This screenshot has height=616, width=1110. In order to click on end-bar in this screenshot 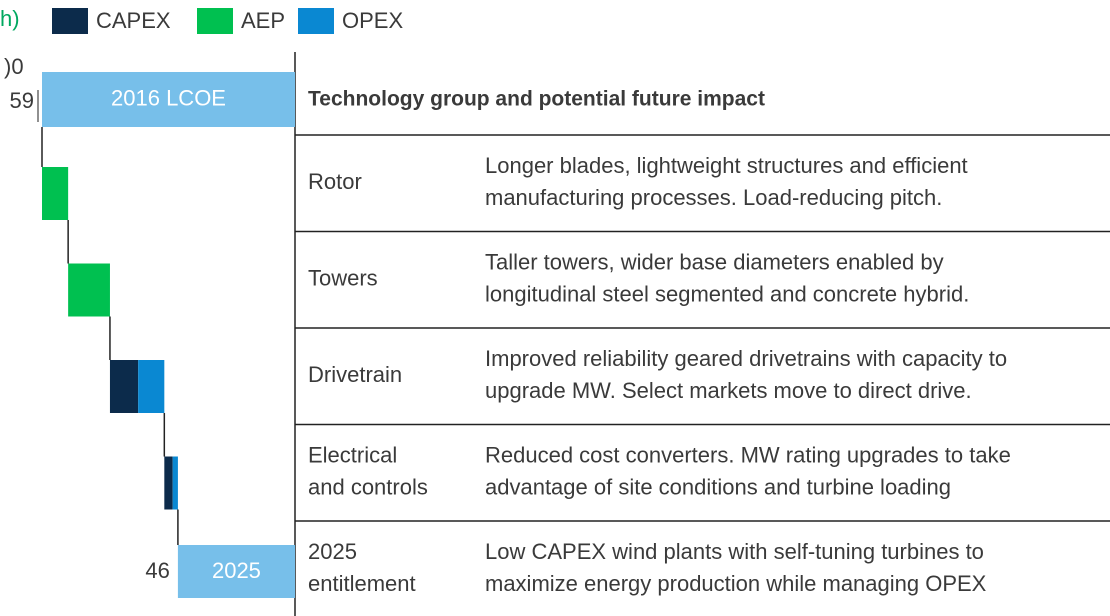, I will do `click(236, 571)`.